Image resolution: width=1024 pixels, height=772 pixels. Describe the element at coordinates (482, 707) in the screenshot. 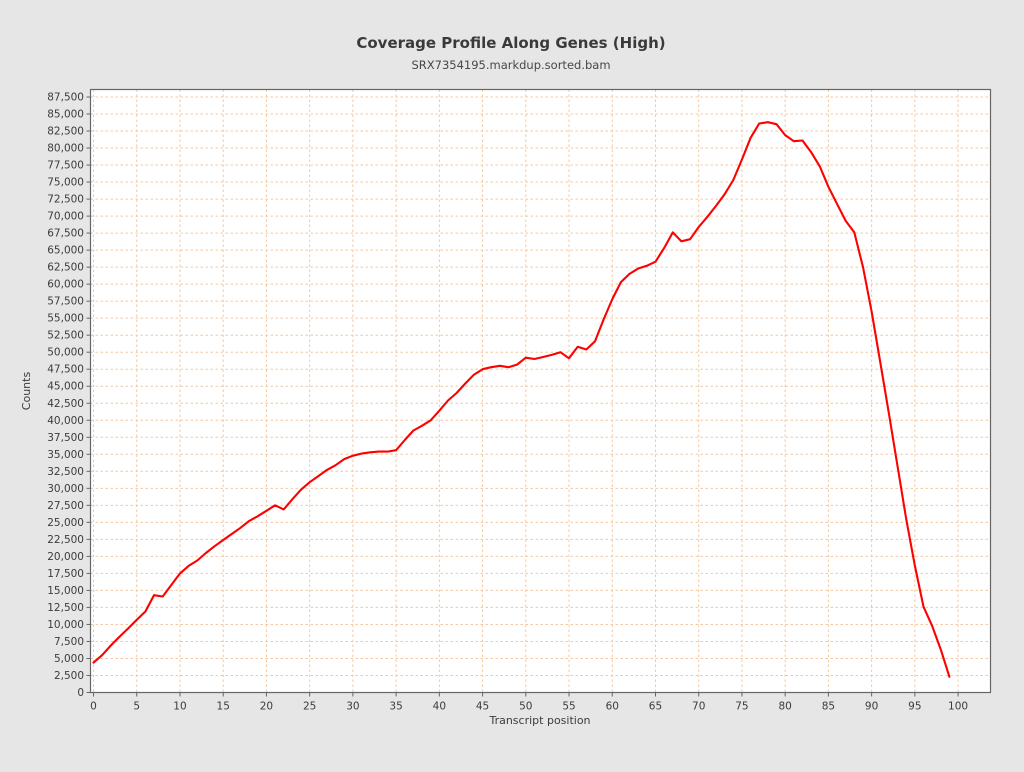

I see `x-tick-label: 45` at that location.